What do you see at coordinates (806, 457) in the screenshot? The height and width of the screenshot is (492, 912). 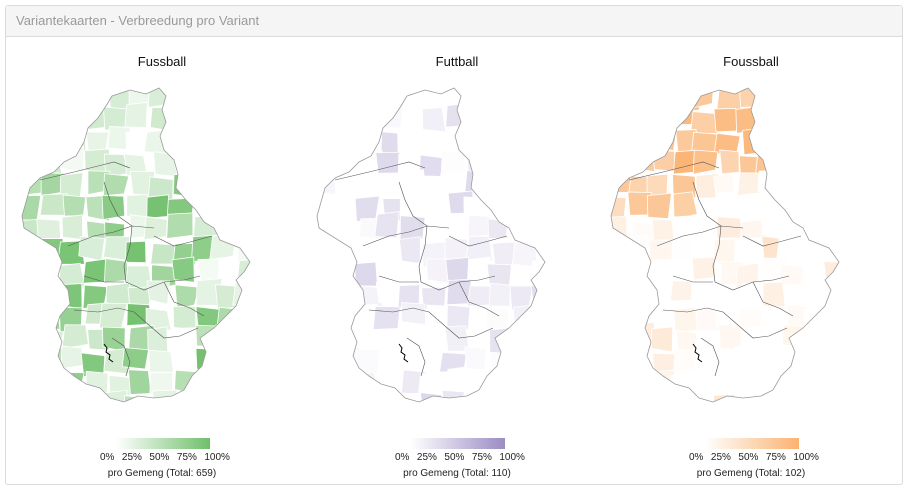 I see `legend-tick: 100%` at bounding box center [806, 457].